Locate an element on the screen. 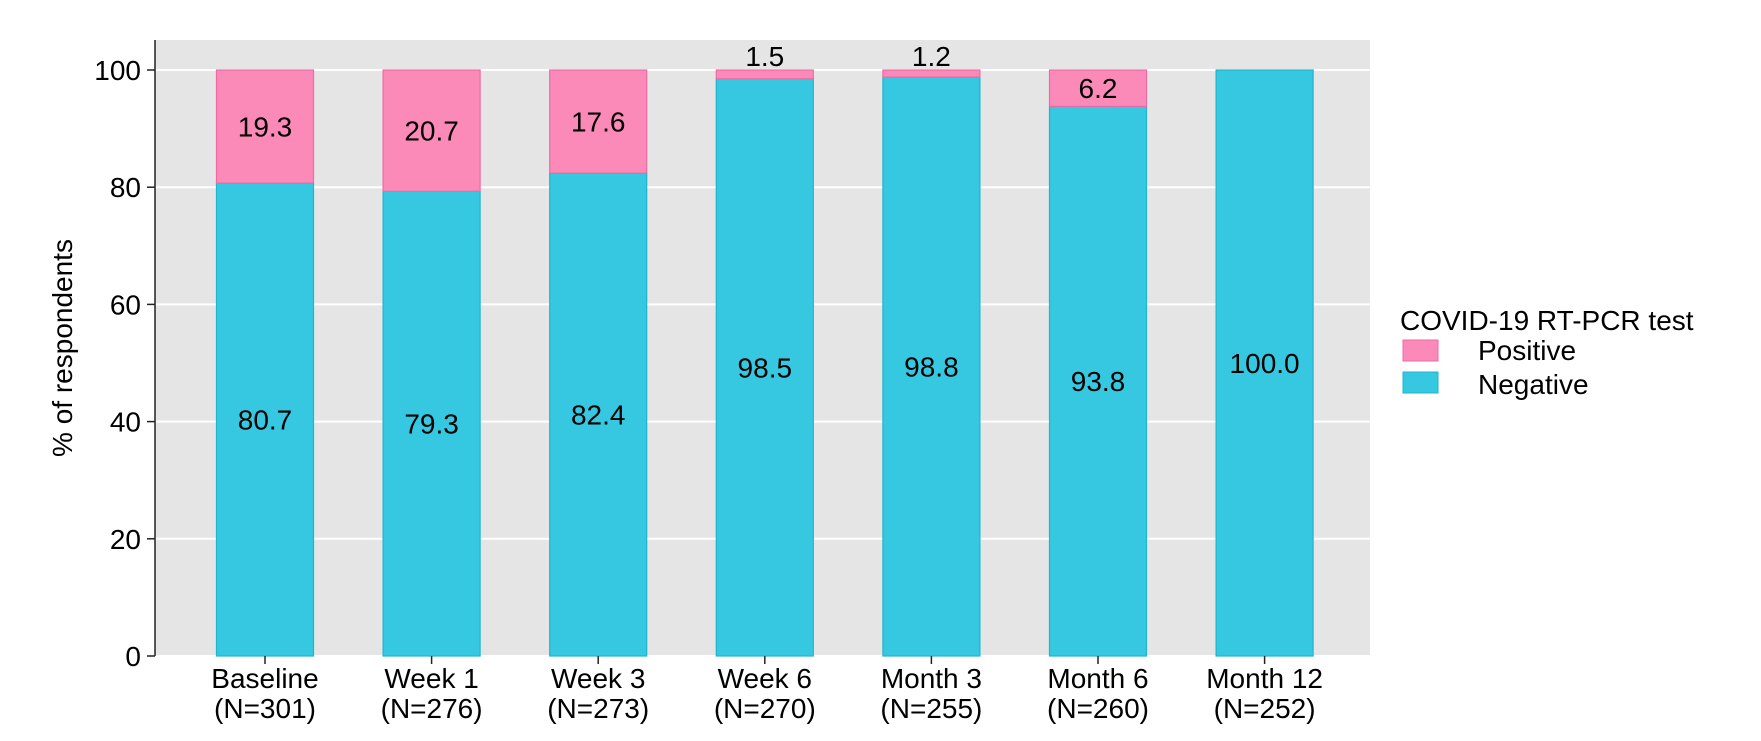 The width and height of the screenshot is (1761, 741). y-axis-title: % of respondents is located at coordinates (62, 348).